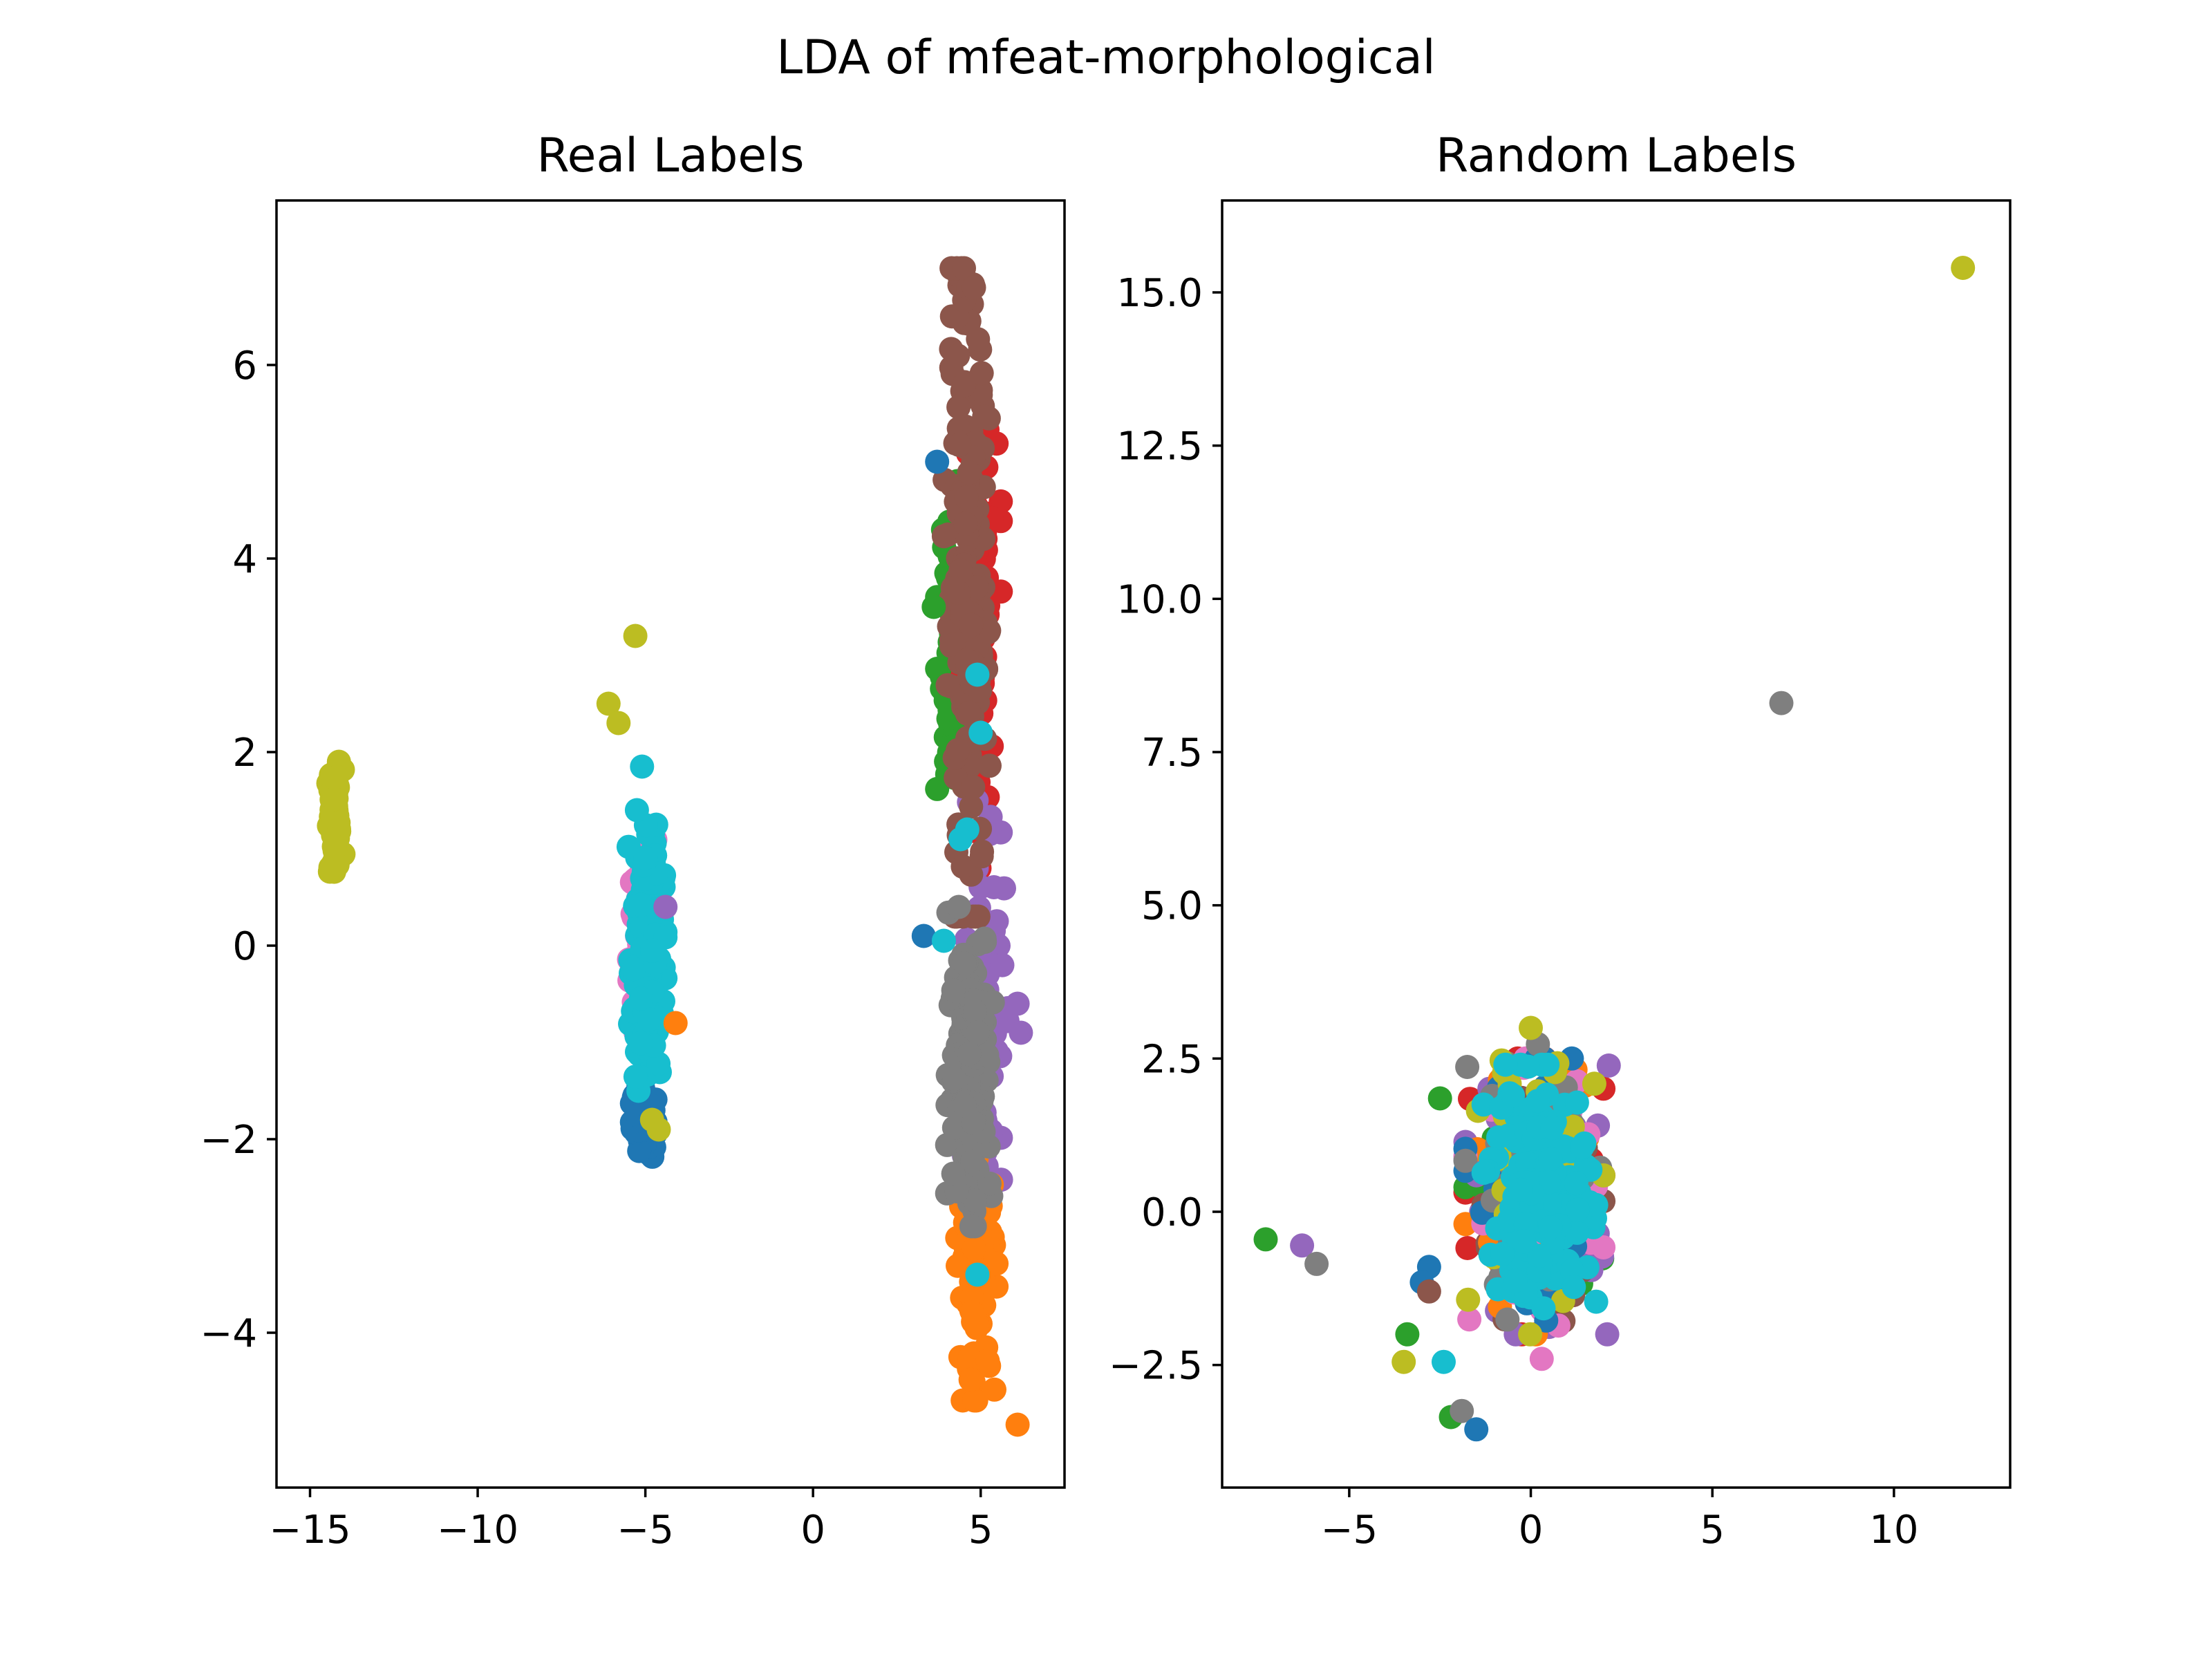 This screenshot has width=2212, height=1659. I want to click on y-tick-label: −2.5, so click(1156, 1366).